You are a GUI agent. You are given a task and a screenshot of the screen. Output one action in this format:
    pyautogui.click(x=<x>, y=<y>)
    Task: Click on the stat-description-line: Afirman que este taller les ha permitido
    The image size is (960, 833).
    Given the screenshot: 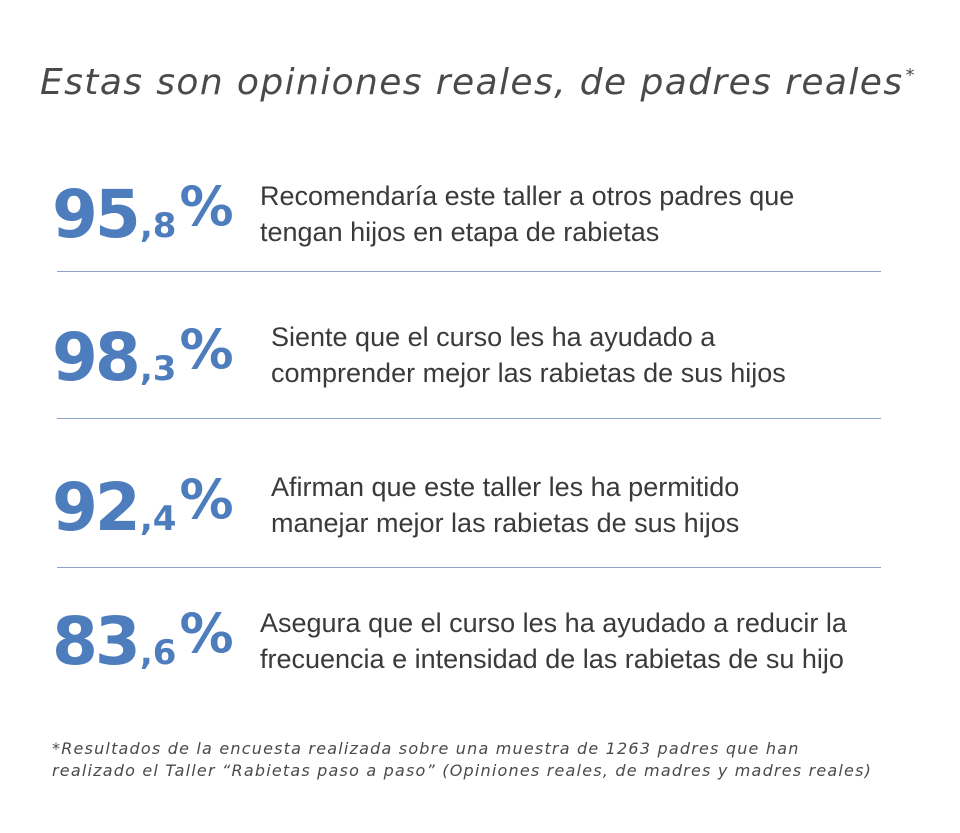 What is the action you would take?
    pyautogui.click(x=505, y=487)
    